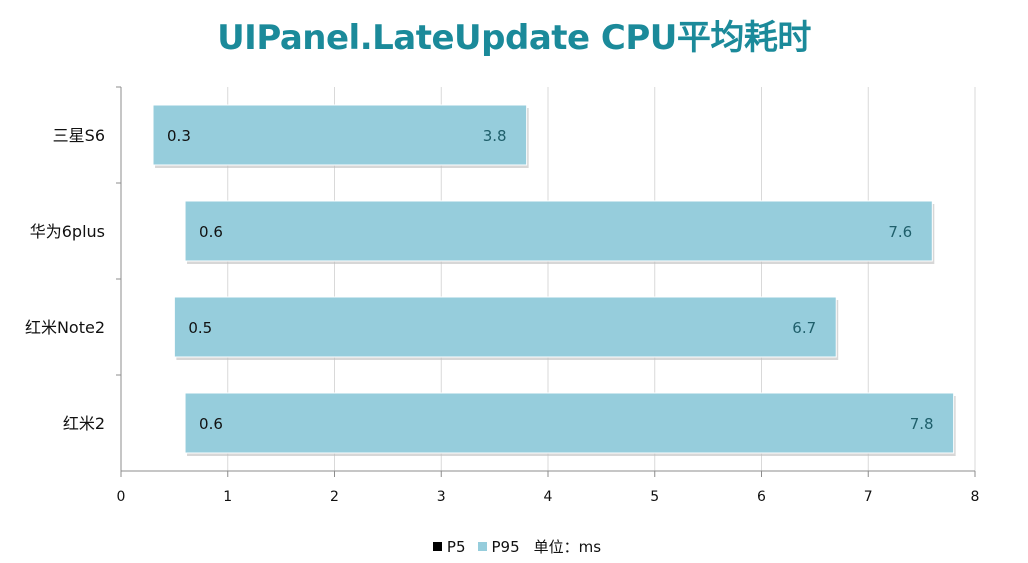 This screenshot has width=1028, height=563. I want to click on x-tick-label: 6, so click(761, 497).